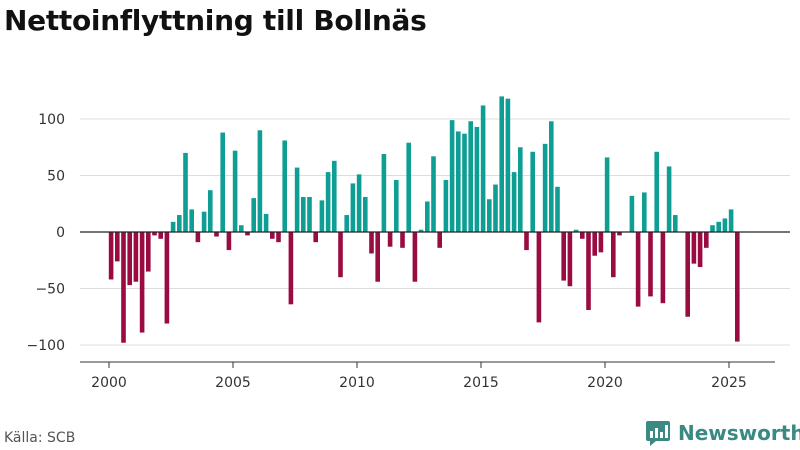 This screenshot has height=450, width=800. Describe the element at coordinates (51, 120) in the screenshot. I see `y-tick-label: 100` at that location.